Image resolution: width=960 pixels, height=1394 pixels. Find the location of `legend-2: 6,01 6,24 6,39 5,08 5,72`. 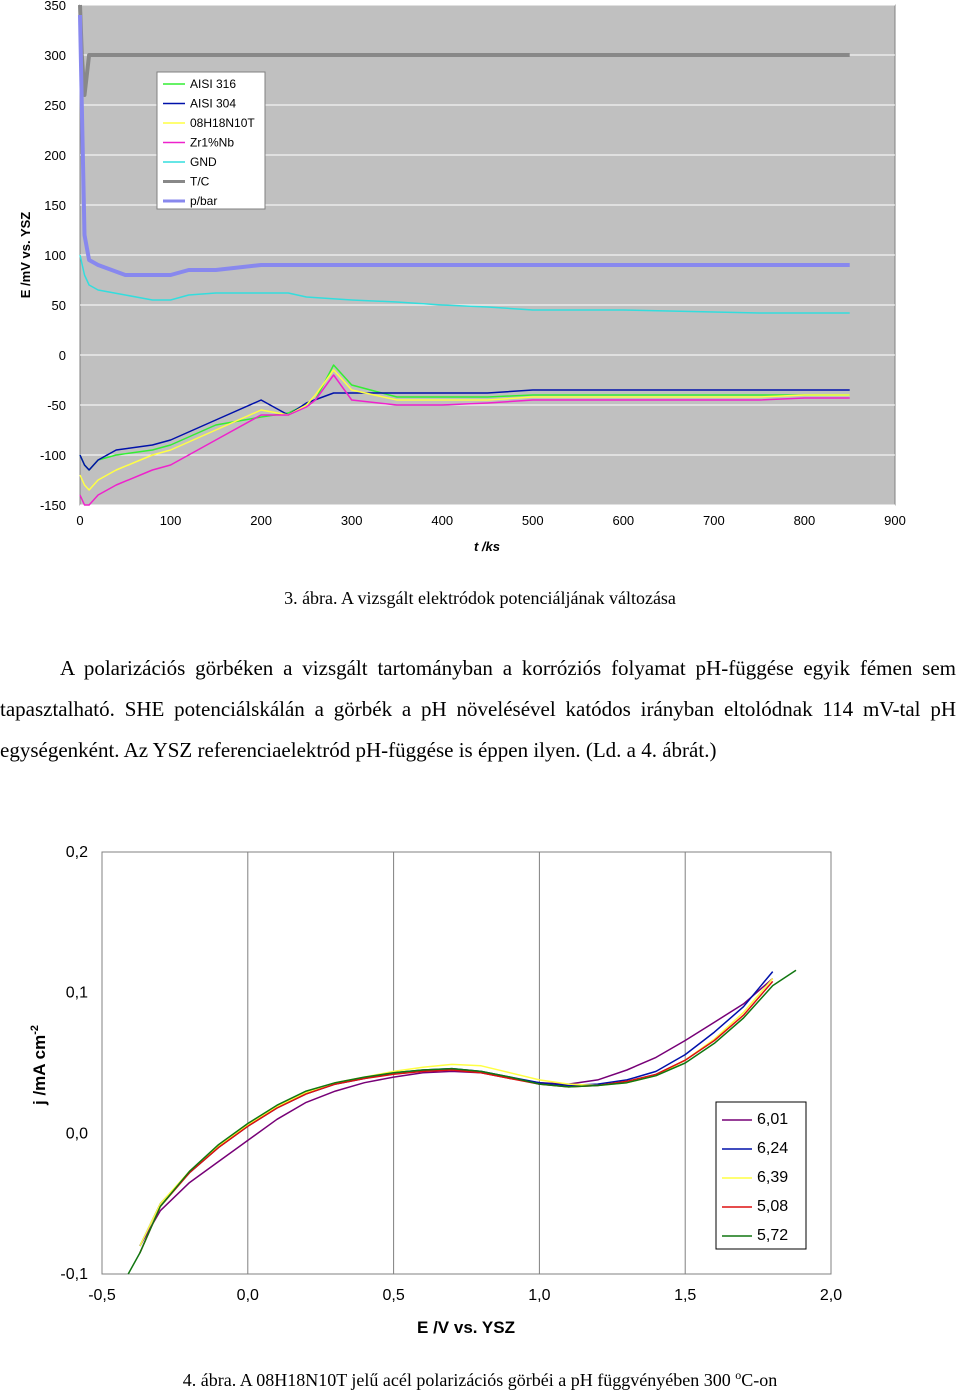

legend-2: 6,01 6,24 6,39 5,08 5,72 is located at coordinates (761, 1175).